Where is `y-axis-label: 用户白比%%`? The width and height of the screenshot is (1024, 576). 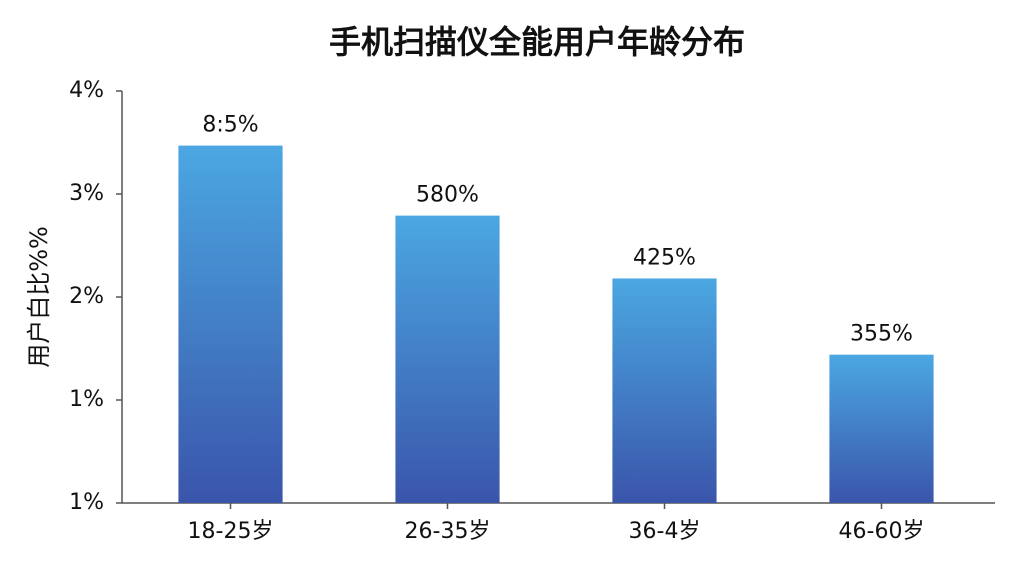 y-axis-label: 用户白比%% is located at coordinates (39, 297).